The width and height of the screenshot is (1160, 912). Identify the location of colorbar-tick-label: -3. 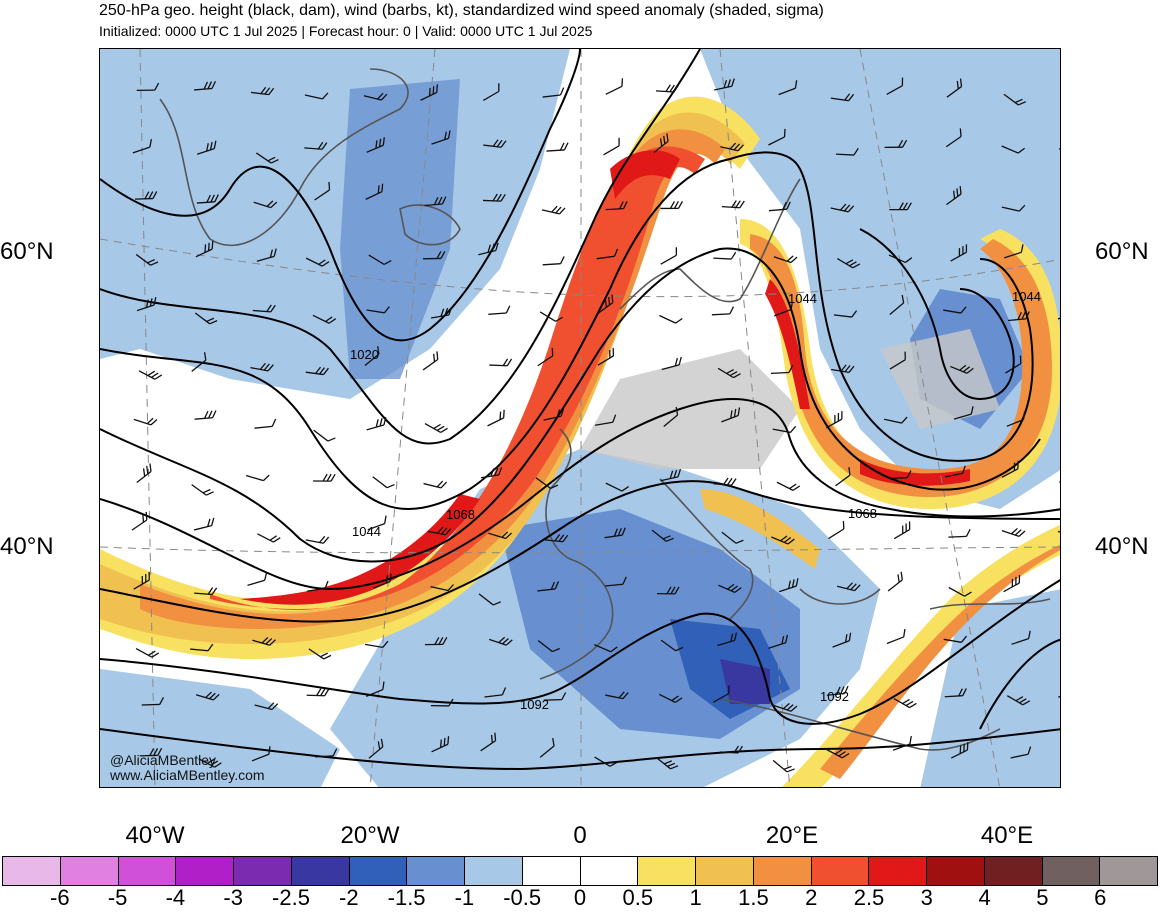
(233, 897).